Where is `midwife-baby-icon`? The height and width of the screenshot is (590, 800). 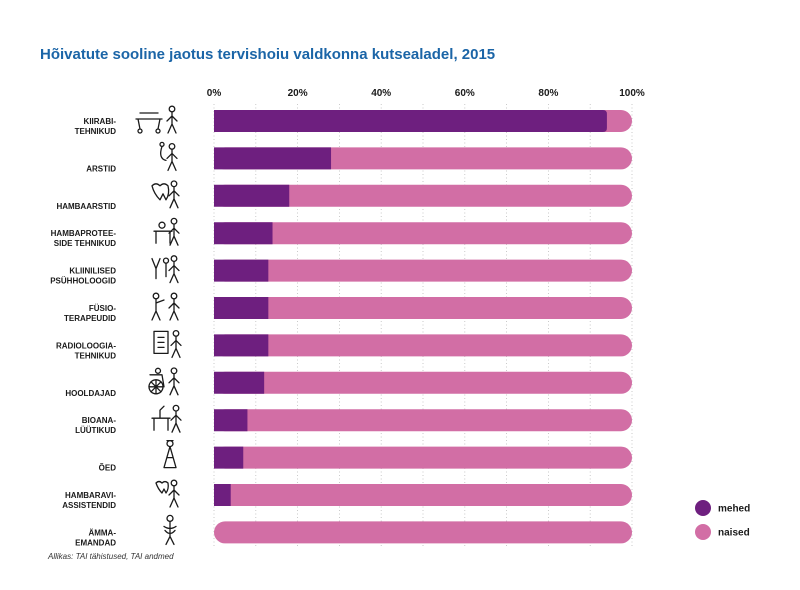
midwife-baby-icon is located at coordinates (170, 530).